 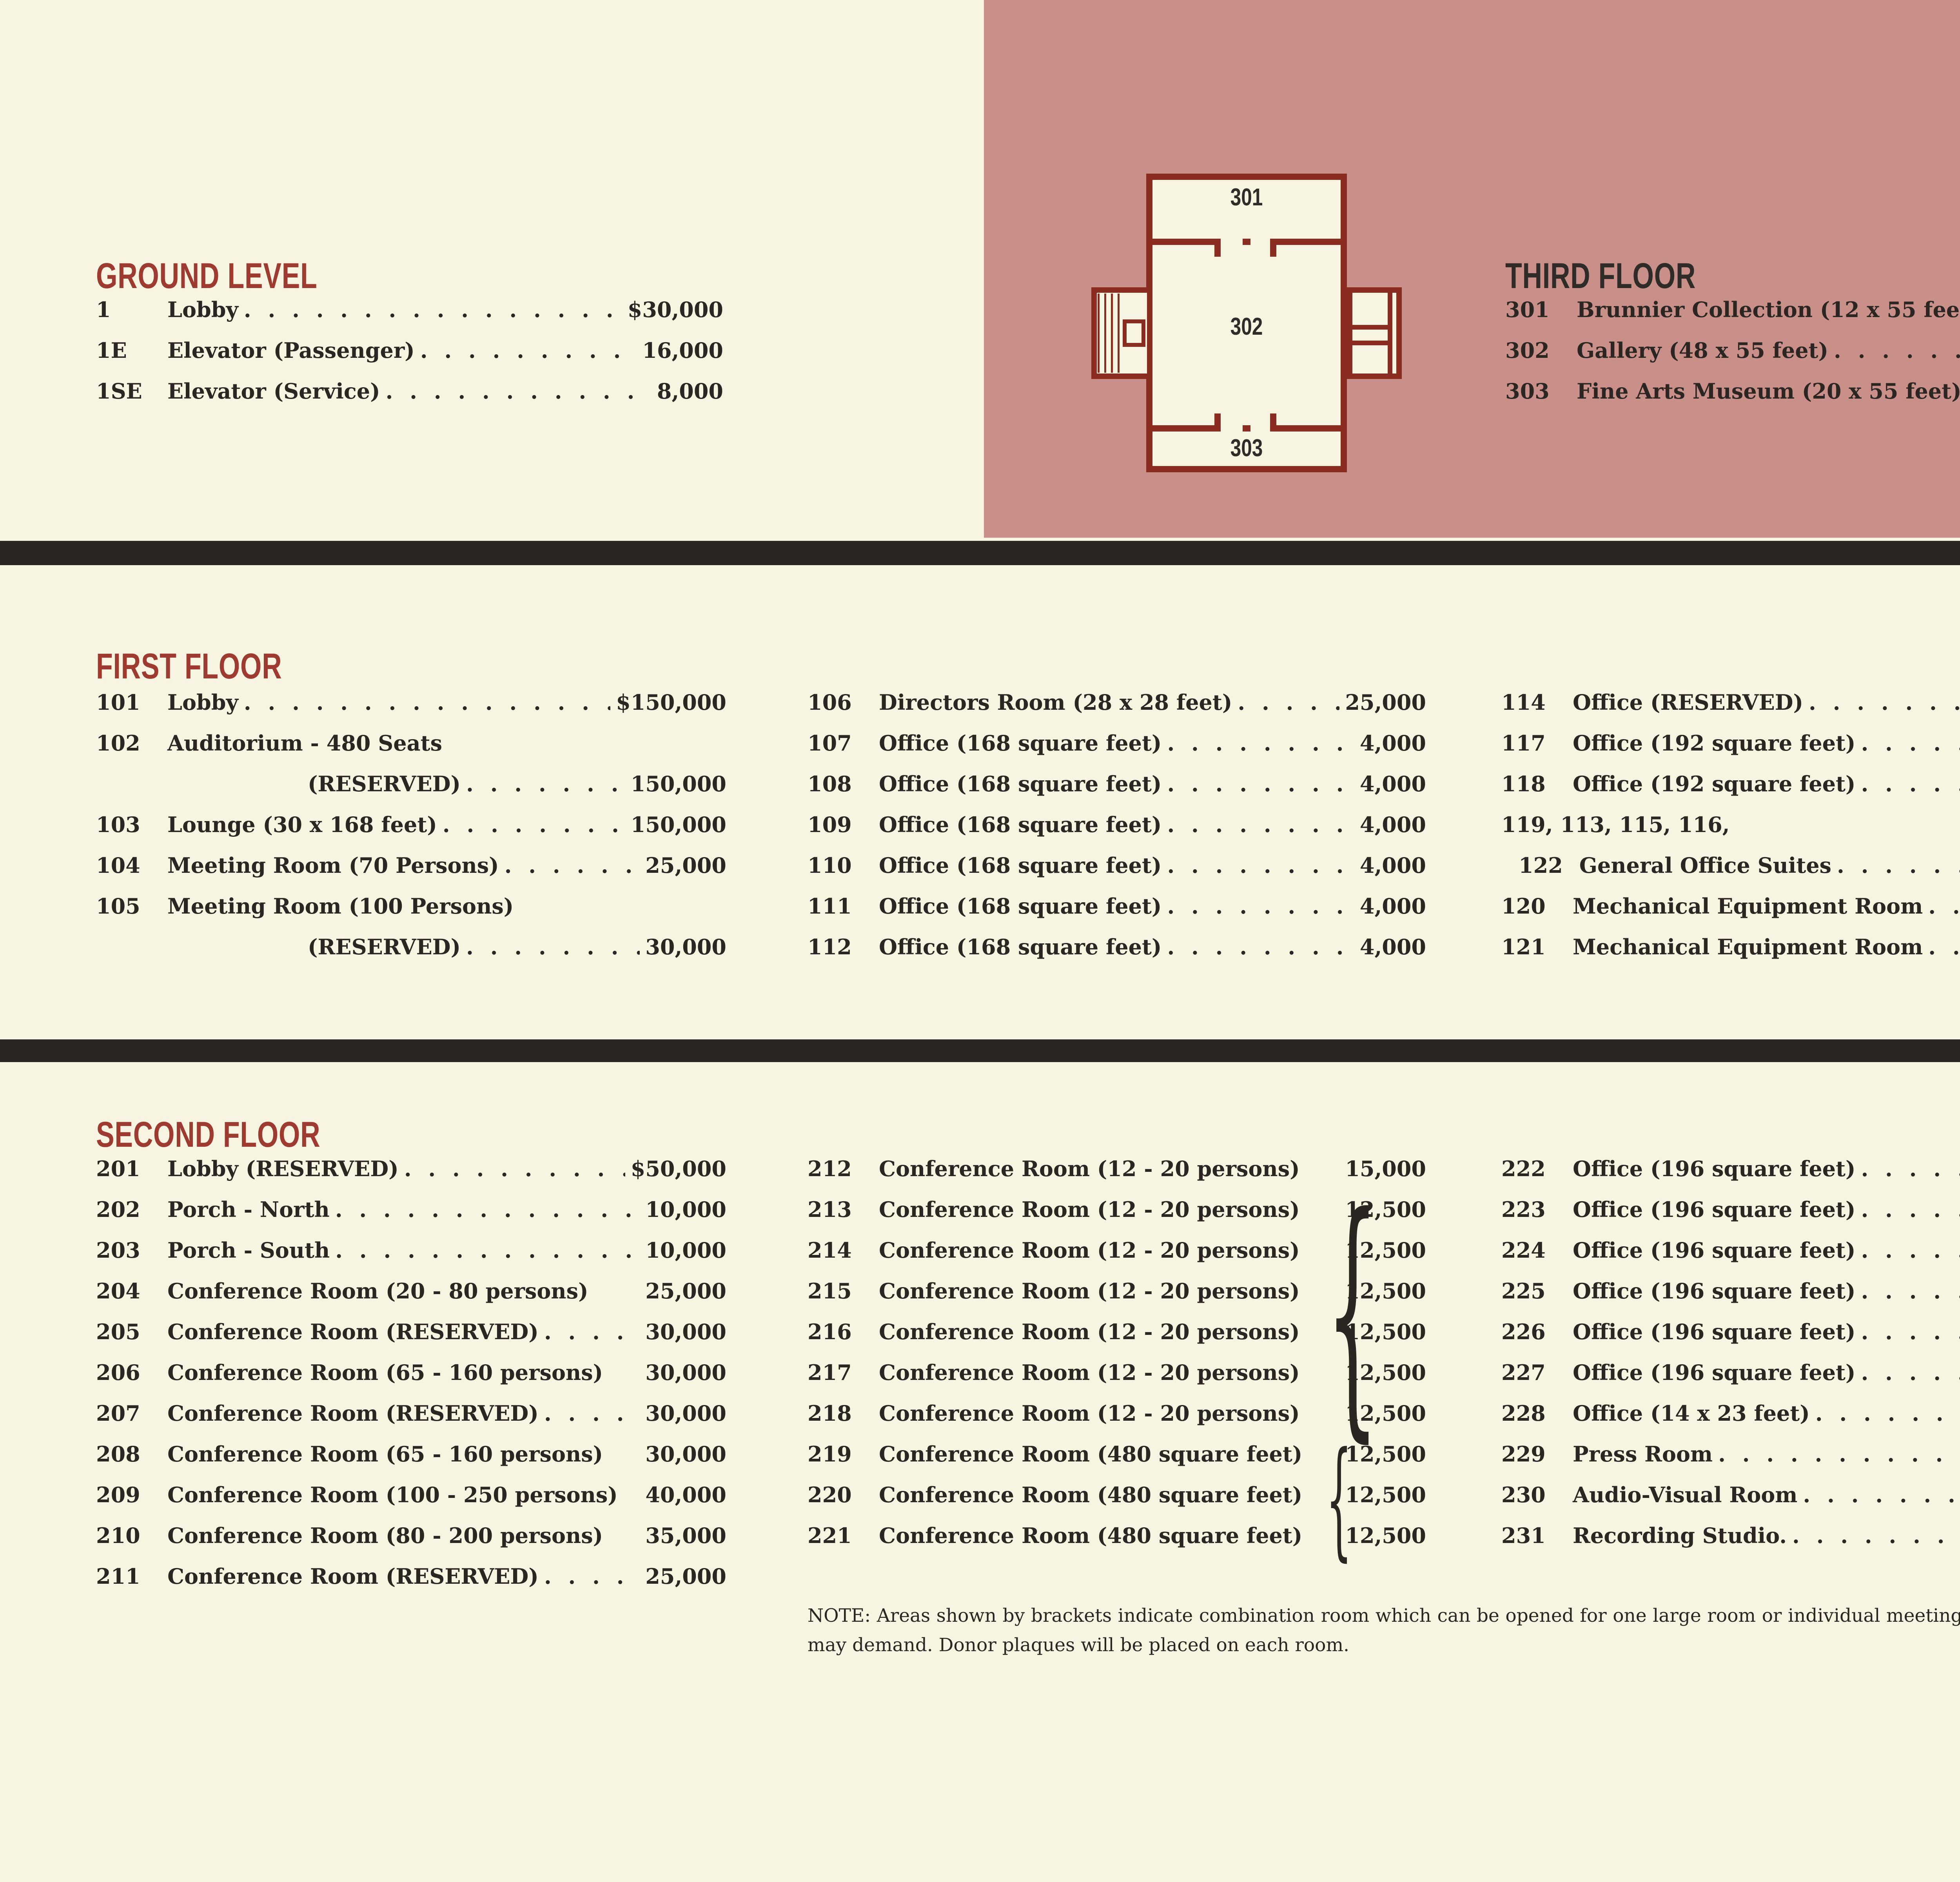 I want to click on room-row: 1 Lobby $30,000, so click(x=409, y=317).